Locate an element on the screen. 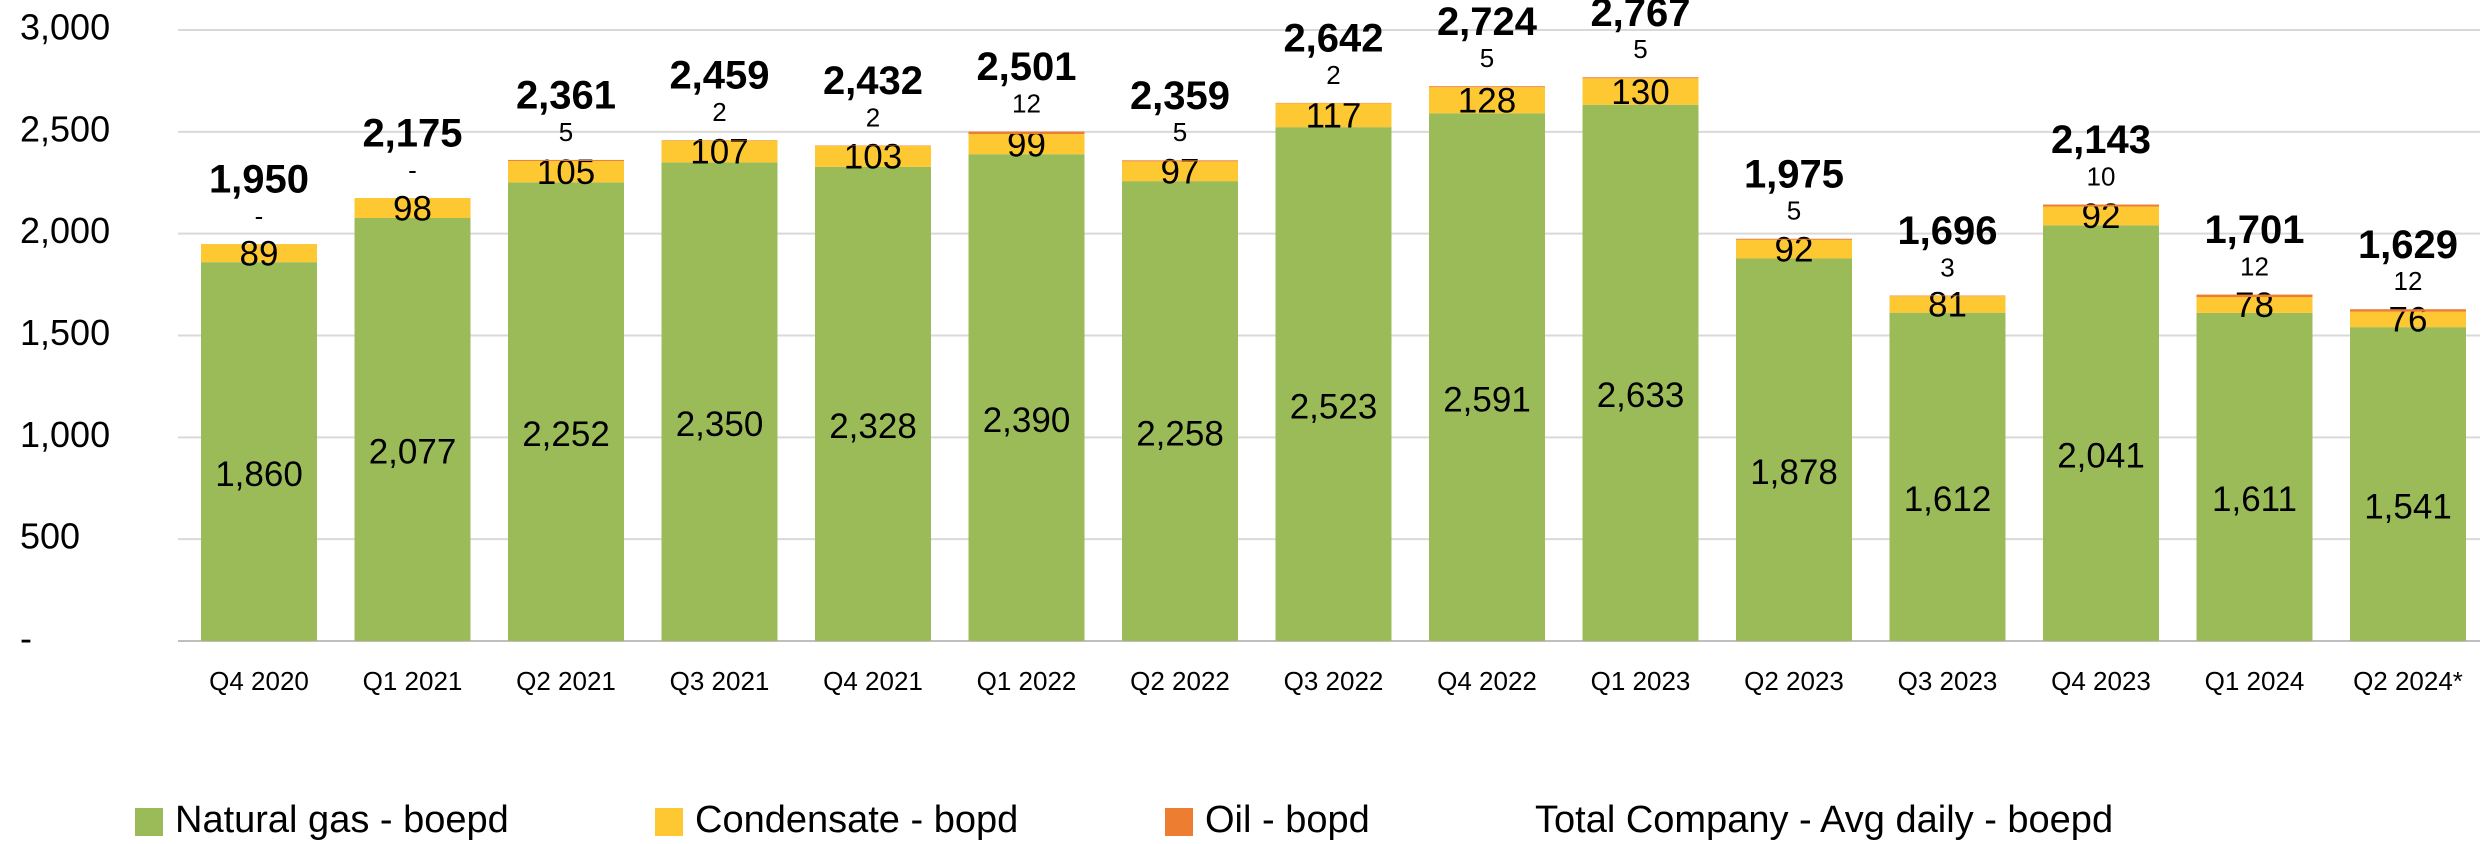 The height and width of the screenshot is (844, 2489). data-label: 2,041 is located at coordinates (2101, 455).